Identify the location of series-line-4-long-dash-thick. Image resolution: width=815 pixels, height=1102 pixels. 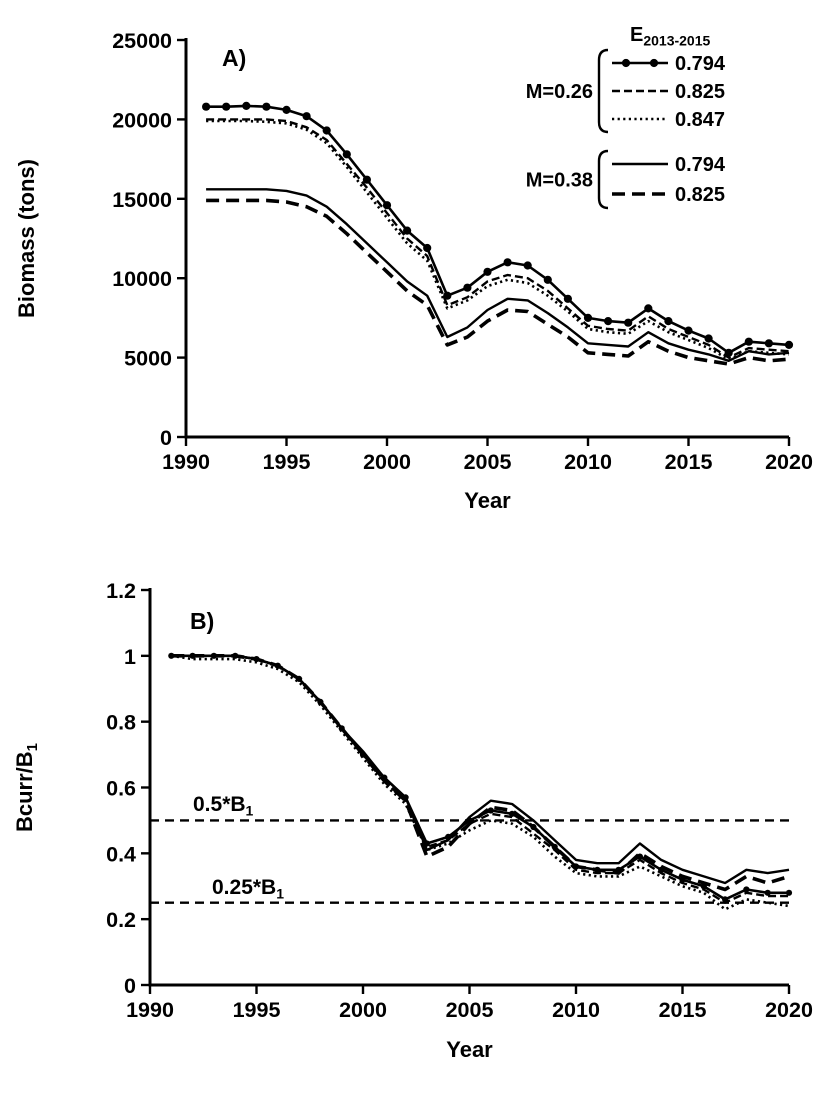
(498, 282).